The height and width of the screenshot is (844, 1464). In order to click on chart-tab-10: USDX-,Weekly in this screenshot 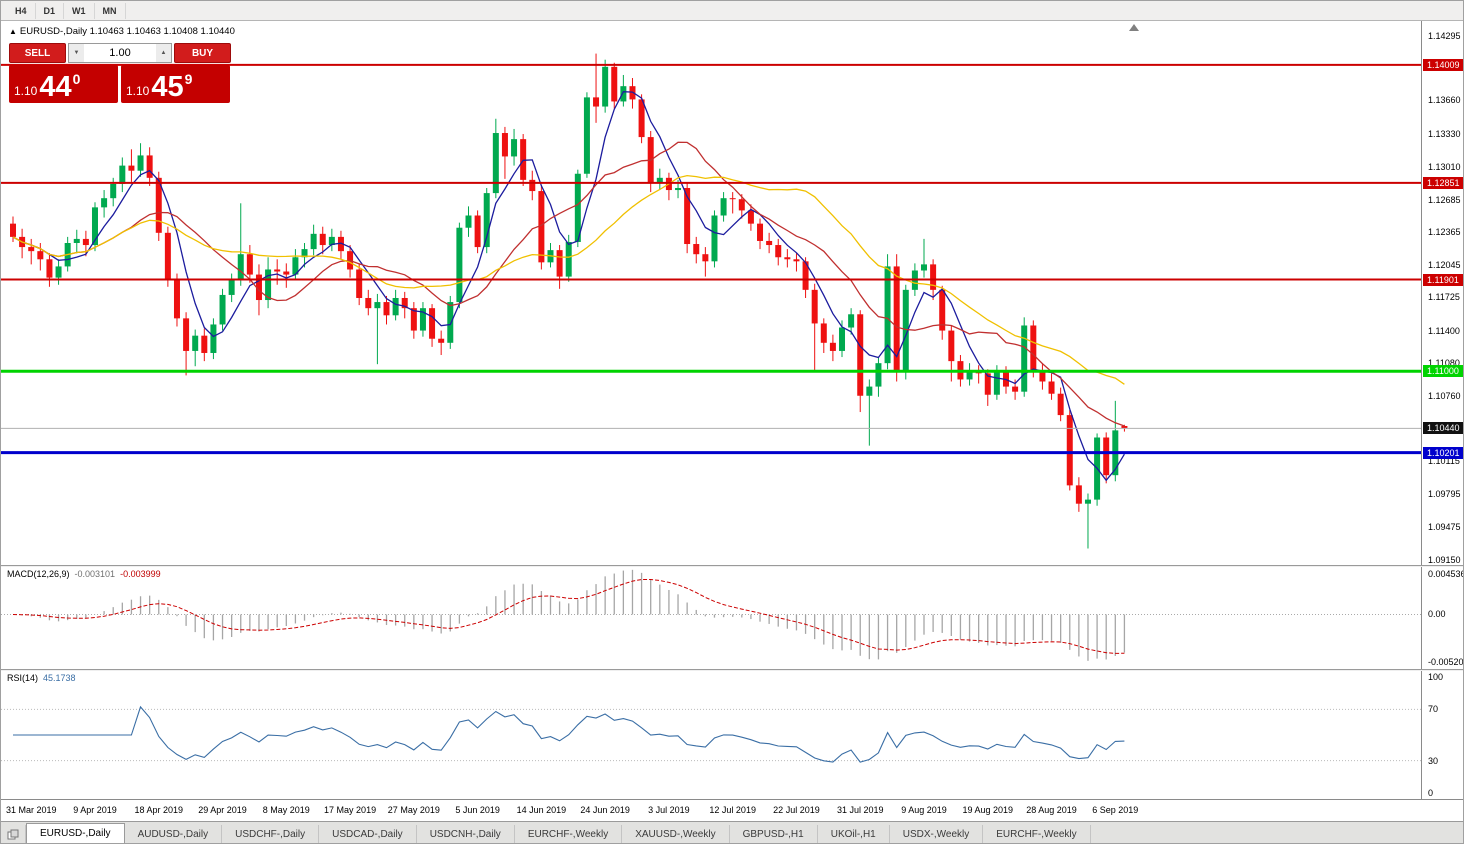, I will do `click(936, 834)`.